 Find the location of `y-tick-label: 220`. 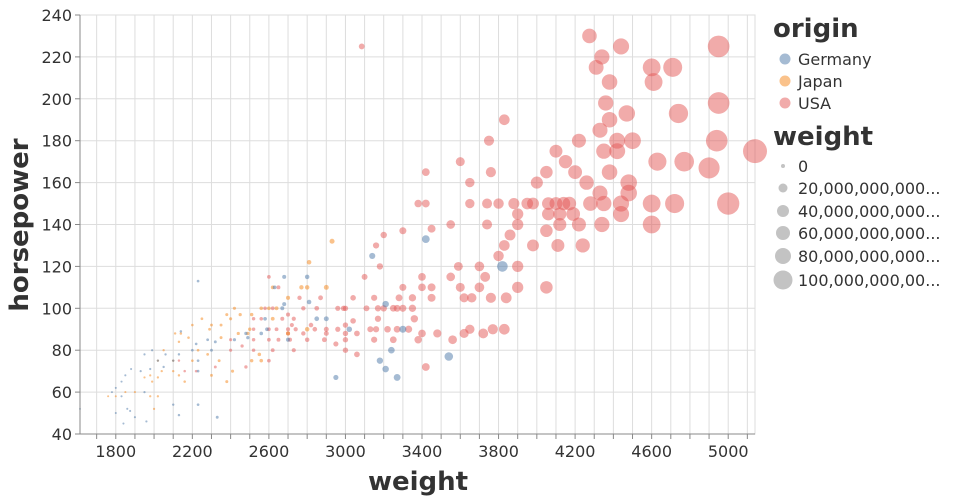

y-tick-label: 220 is located at coordinates (56, 57).